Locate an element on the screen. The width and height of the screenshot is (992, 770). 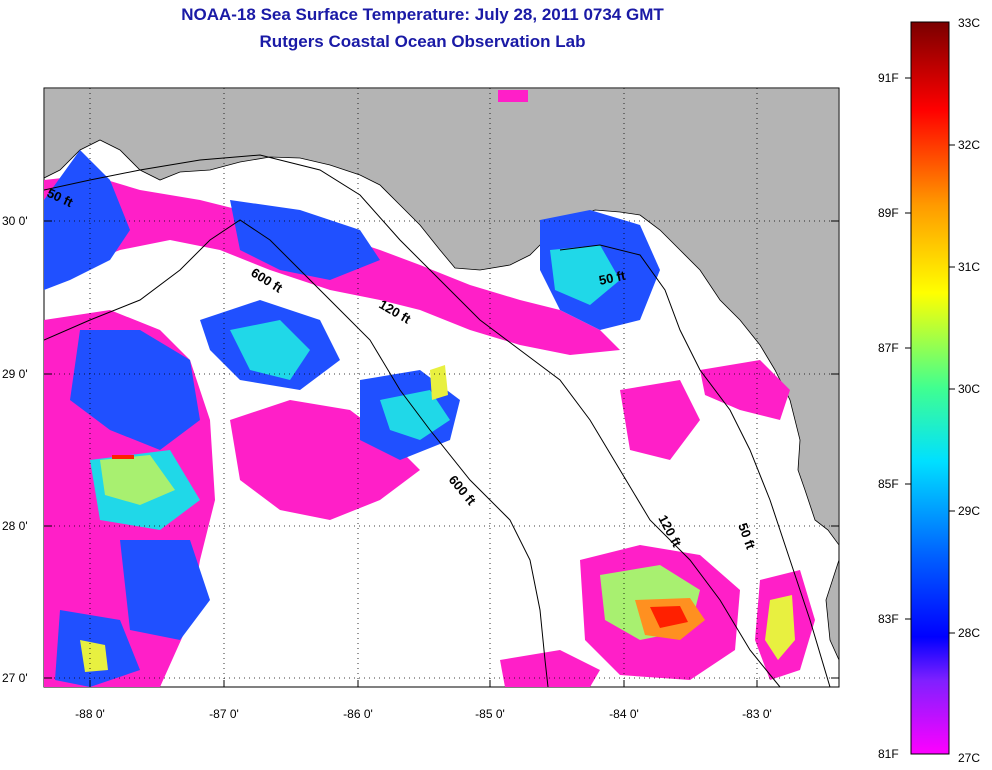
lat-label-28: 28 0' is located at coordinates (15, 526).